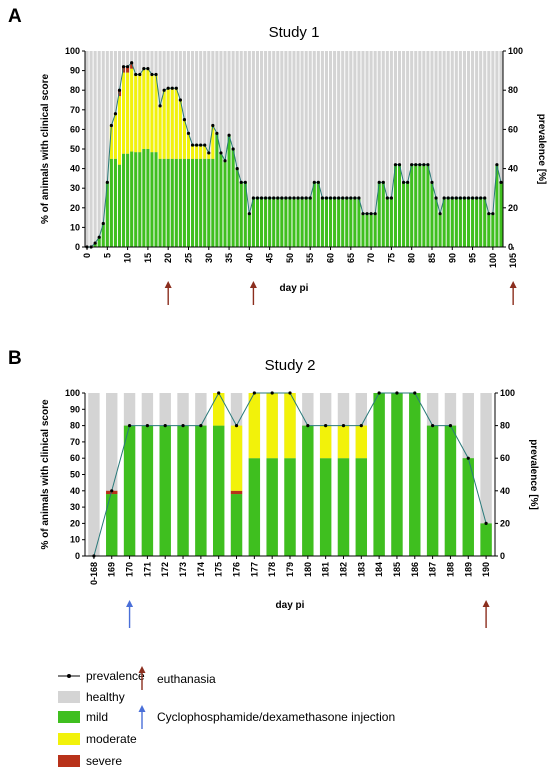 The width and height of the screenshot is (550, 775). What do you see at coordinates (325, 442) in the screenshot?
I see `study2-bar-moderate` at bounding box center [325, 442].